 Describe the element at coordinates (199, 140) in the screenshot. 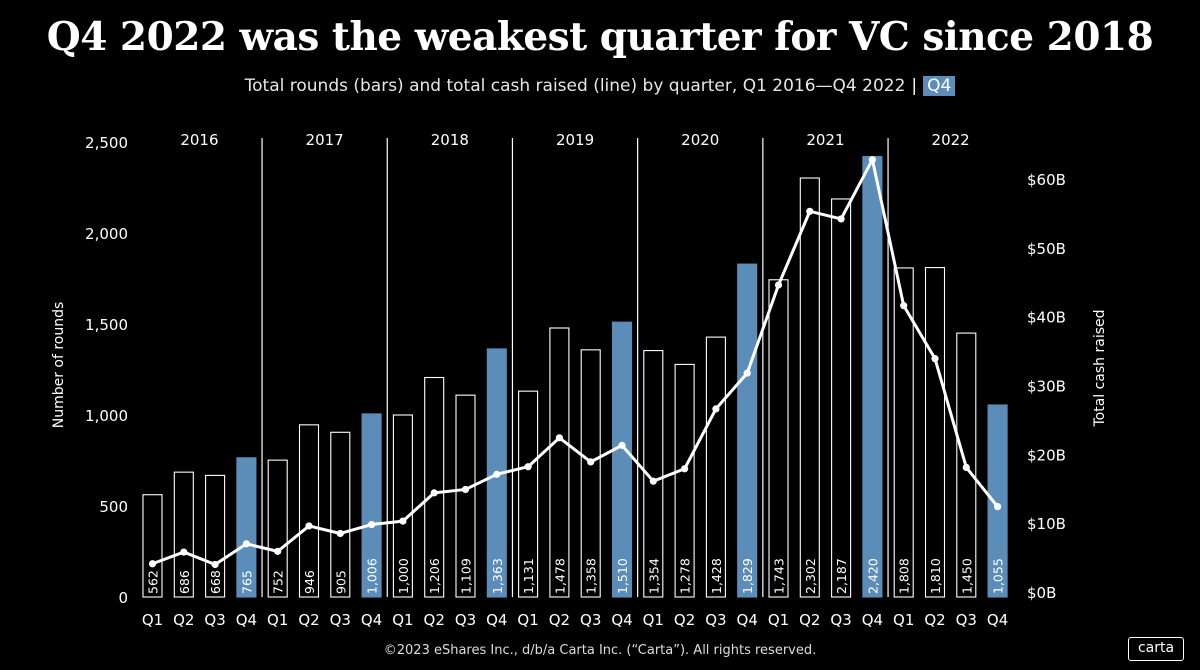

I see `year-label: 2016` at that location.